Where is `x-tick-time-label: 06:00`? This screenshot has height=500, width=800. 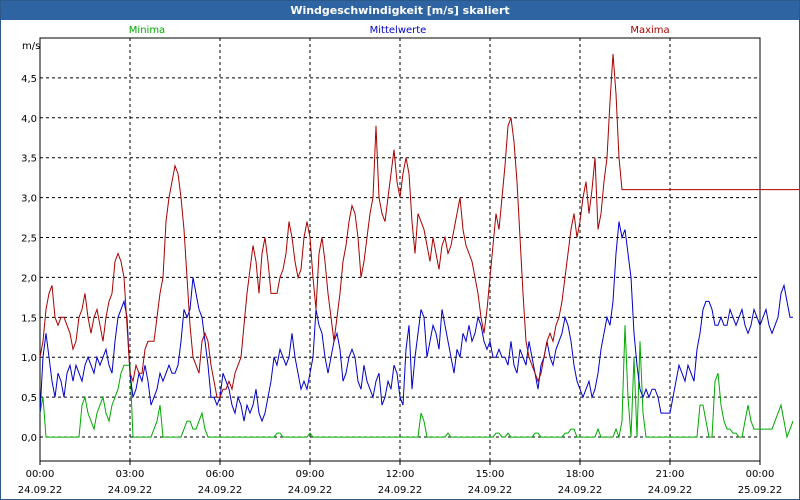 x-tick-time-label: 06:00 is located at coordinates (220, 474).